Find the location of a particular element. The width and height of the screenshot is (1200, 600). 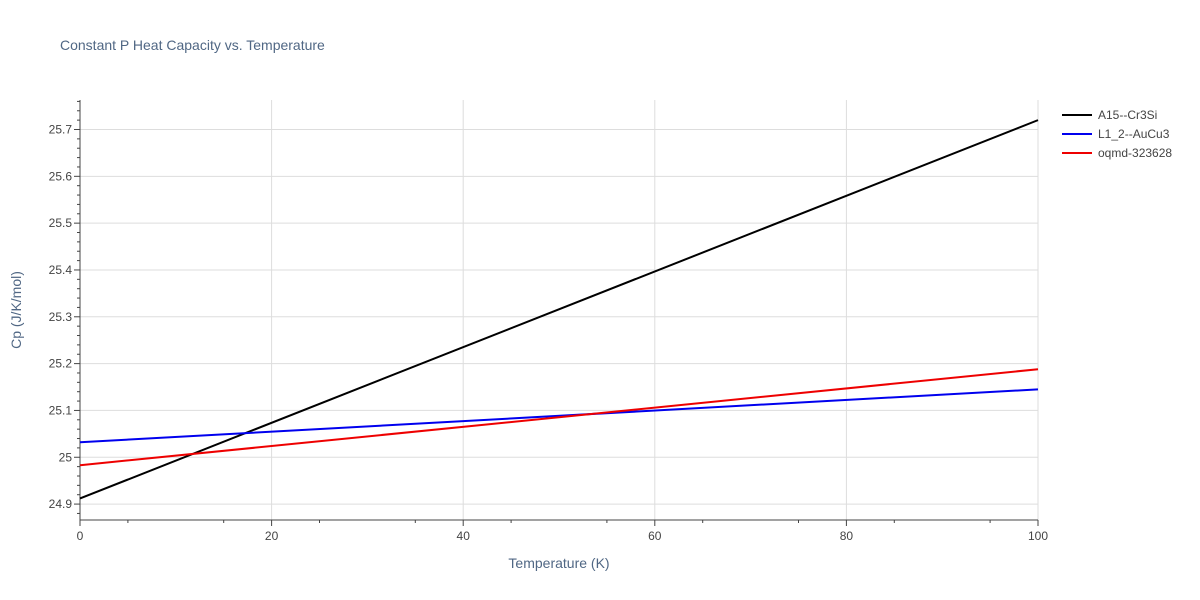

legend-label: L1_2--AuCu3 is located at coordinates (1134, 134).